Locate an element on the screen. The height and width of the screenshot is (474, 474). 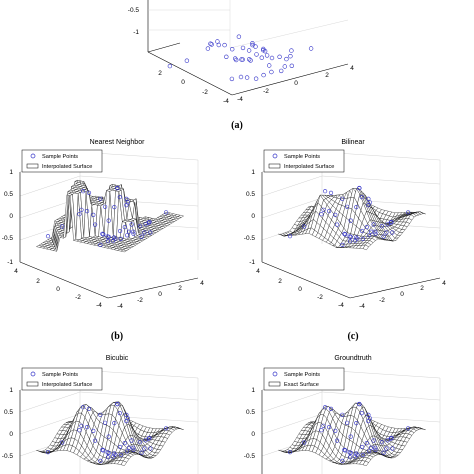
panel-b-legend: Sample Points Interpolated Surface is located at coordinates (62, 161).